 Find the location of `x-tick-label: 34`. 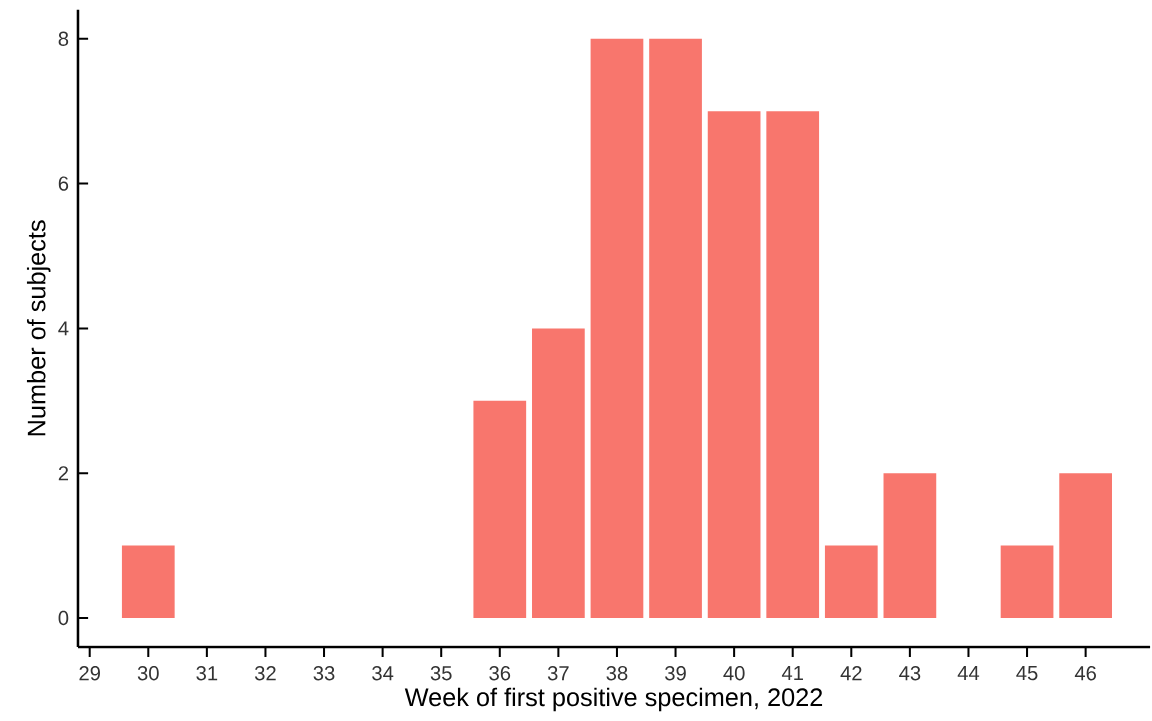

x-tick-label: 34 is located at coordinates (383, 673).